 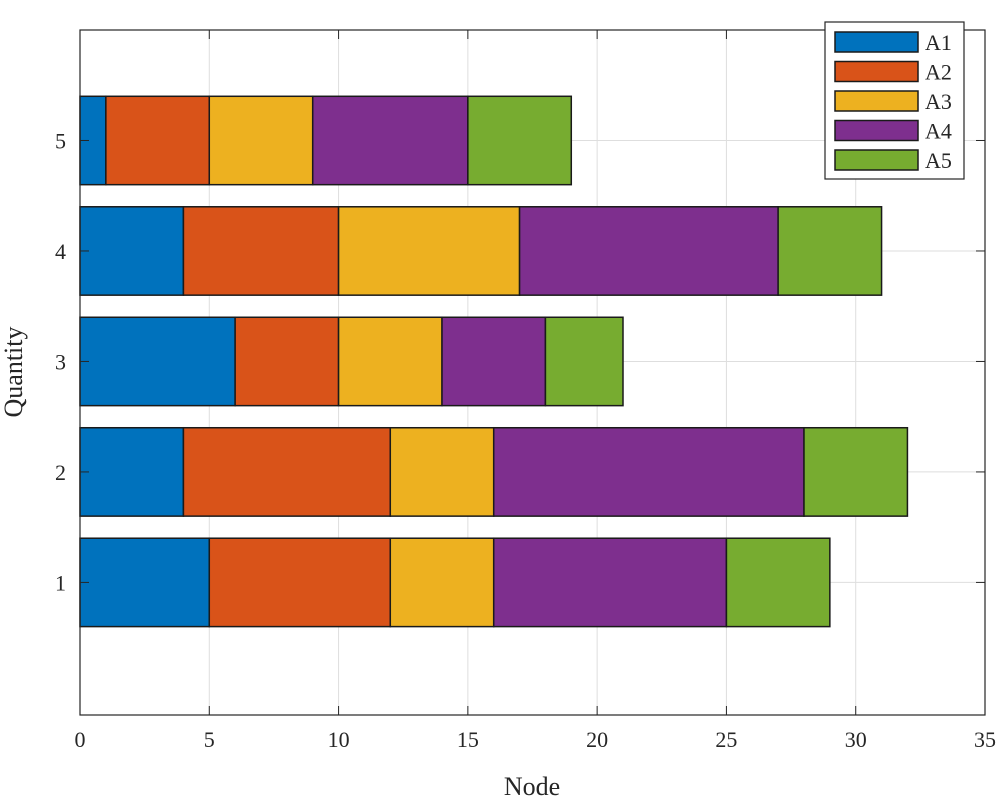 I want to click on bar-a3-q2, so click(x=442, y=471).